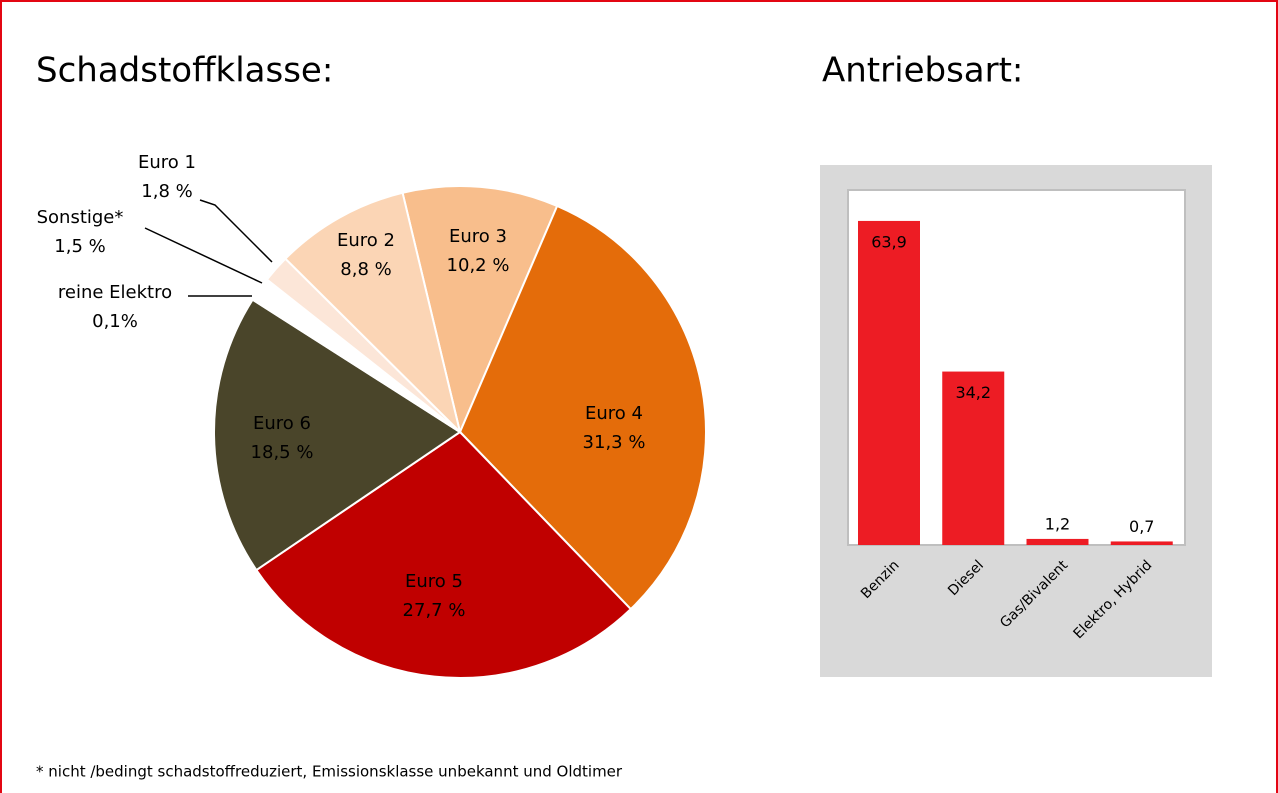 This screenshot has width=1278, height=793. What do you see at coordinates (282, 452) in the screenshot?
I see `slice-value: 18,5 %` at bounding box center [282, 452].